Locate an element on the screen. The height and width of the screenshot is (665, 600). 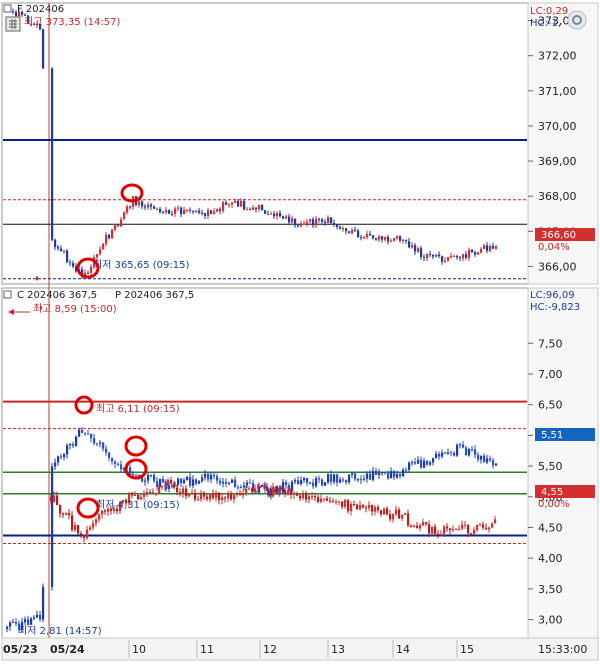
put-current-price-box is located at coordinates (565, 491).